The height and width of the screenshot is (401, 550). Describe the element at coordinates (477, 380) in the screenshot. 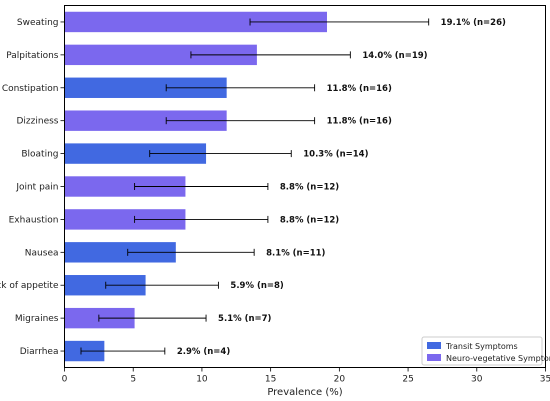

I see `x-tick-label-30: 30` at that location.